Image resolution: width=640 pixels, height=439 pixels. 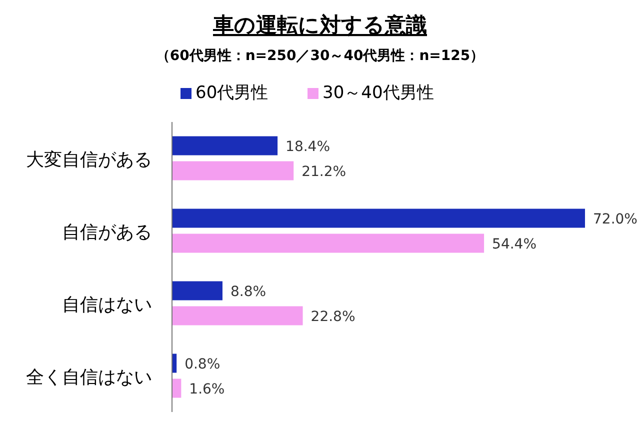 What do you see at coordinates (107, 305) in the screenshot?
I see `y-tick-label: 自信はない` at bounding box center [107, 305].